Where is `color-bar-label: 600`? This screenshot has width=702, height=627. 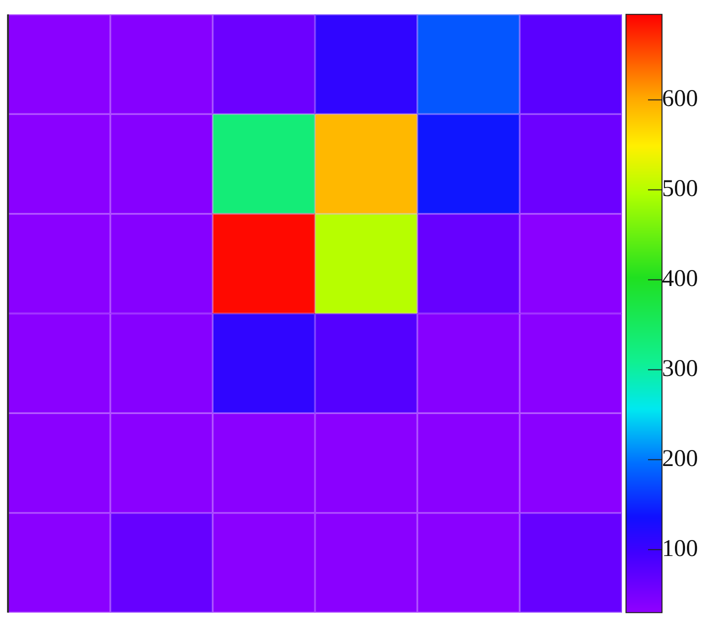 color-bar-label: 600 is located at coordinates (680, 99).